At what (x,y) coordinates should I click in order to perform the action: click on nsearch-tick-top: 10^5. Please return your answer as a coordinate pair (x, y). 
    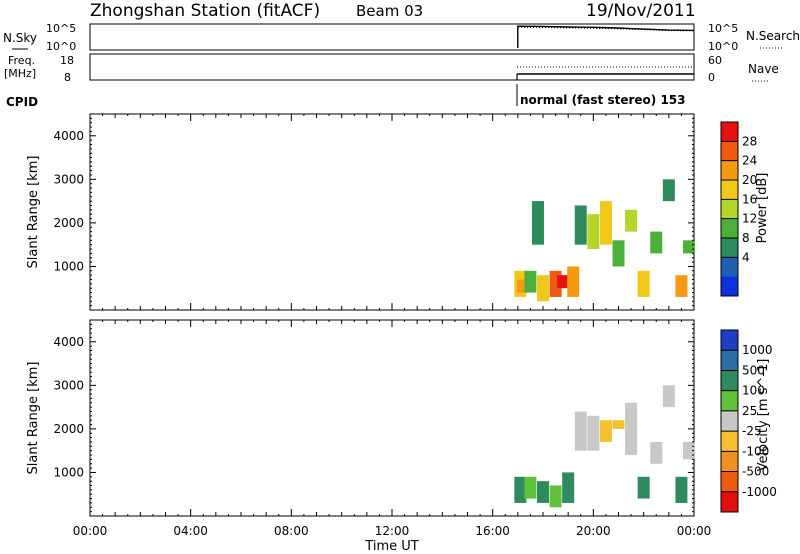
    Looking at the image, I should click on (723, 28).